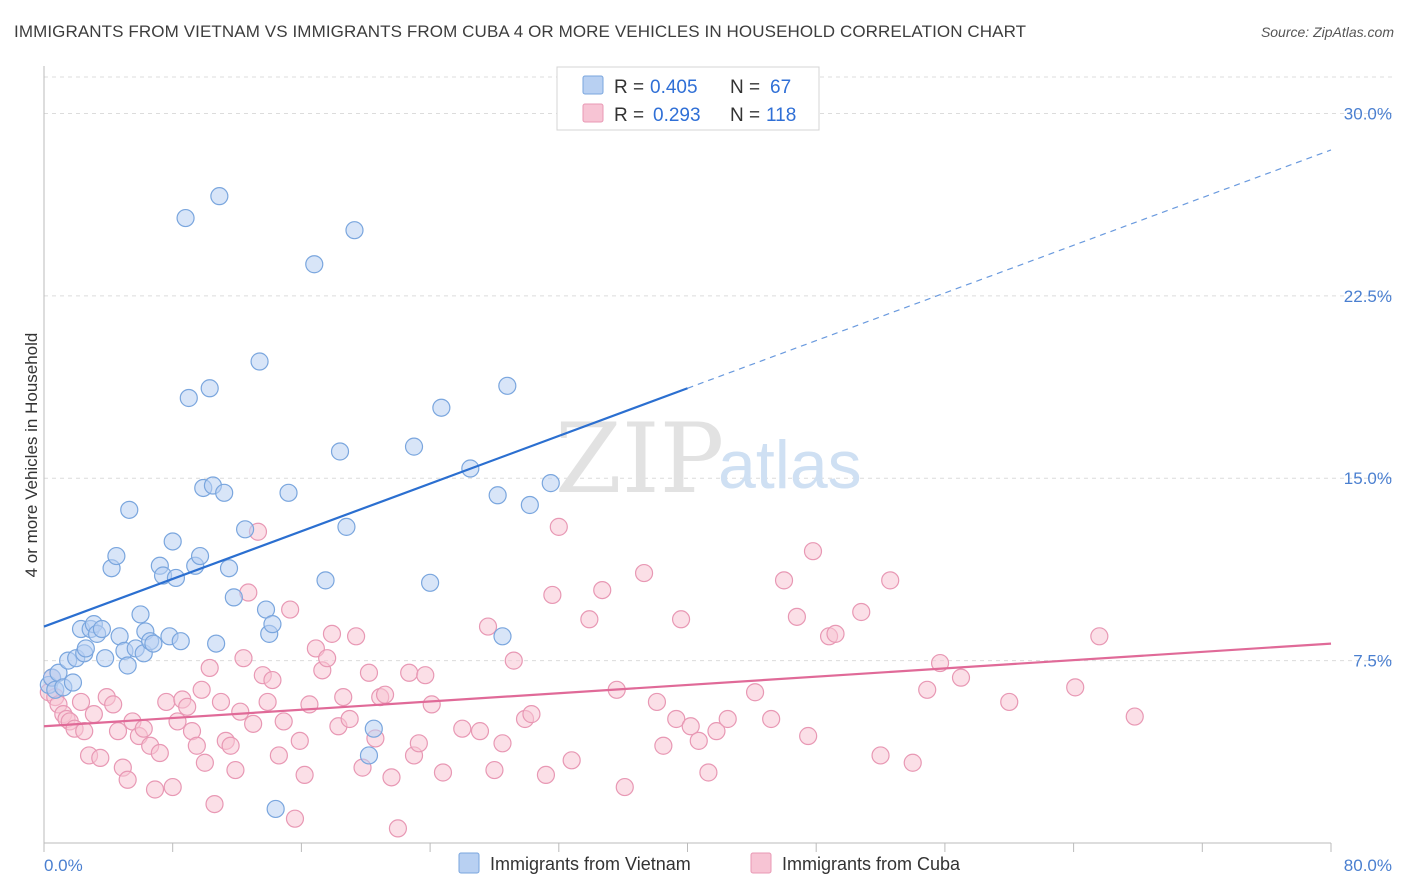  I want to click on y-tick-labels: 7.5% 15.0% 22.5% 30.0%, so click(1368, 387).